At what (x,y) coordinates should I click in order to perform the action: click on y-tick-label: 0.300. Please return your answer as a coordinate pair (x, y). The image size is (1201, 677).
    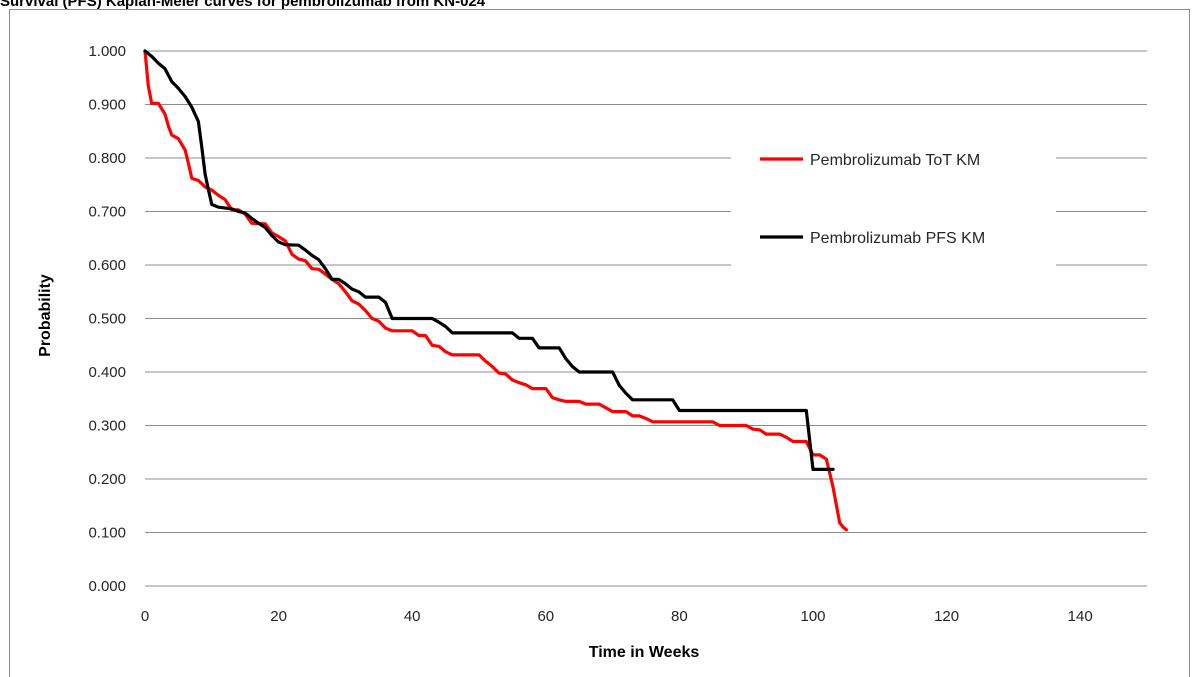
    Looking at the image, I should click on (107, 426).